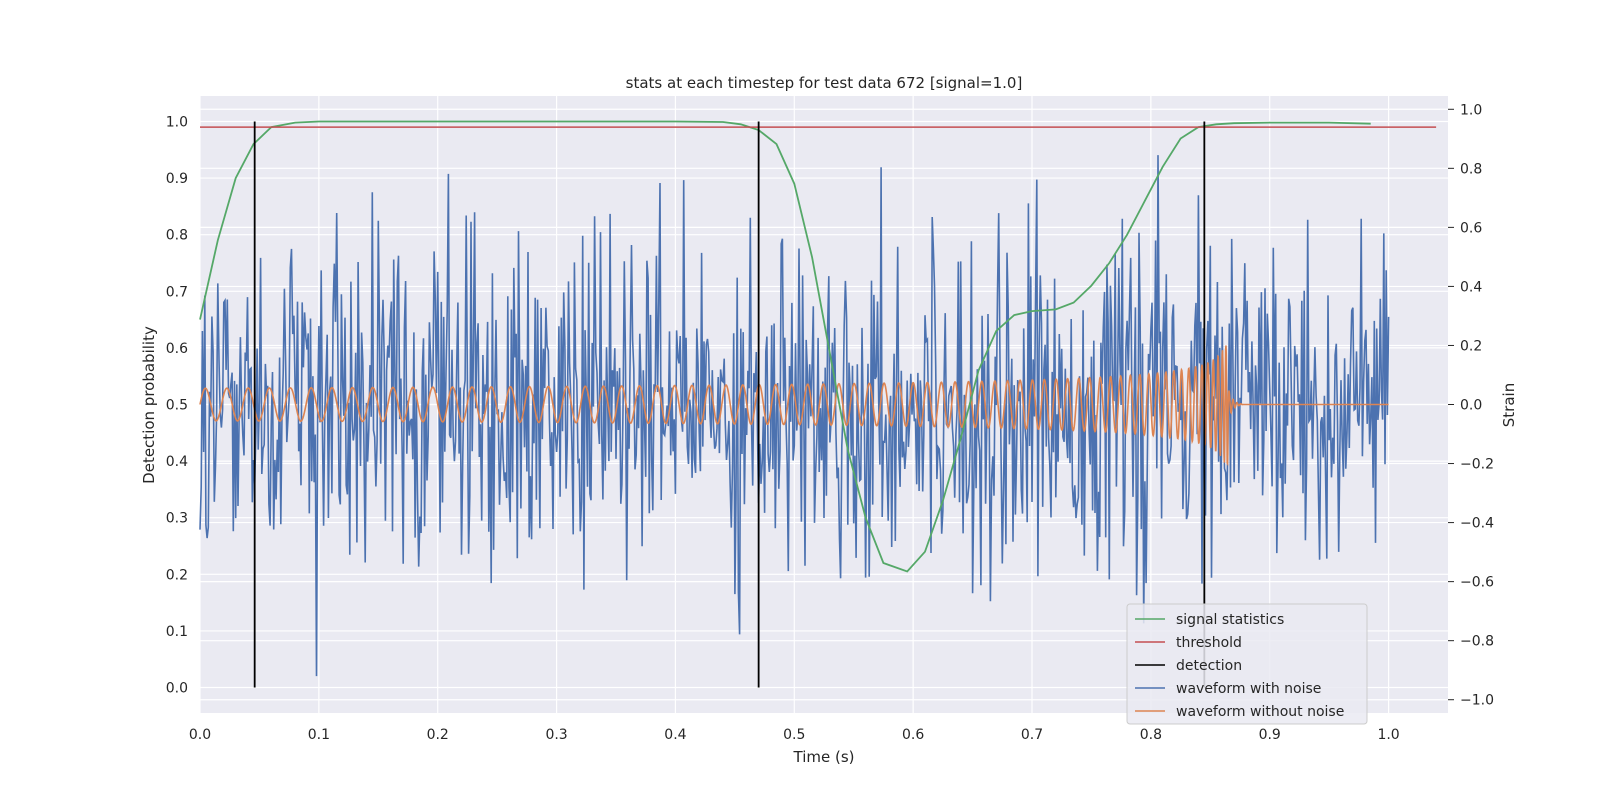  Describe the element at coordinates (1477, 524) in the screenshot. I see `y2-tick-label: −0.4` at that location.